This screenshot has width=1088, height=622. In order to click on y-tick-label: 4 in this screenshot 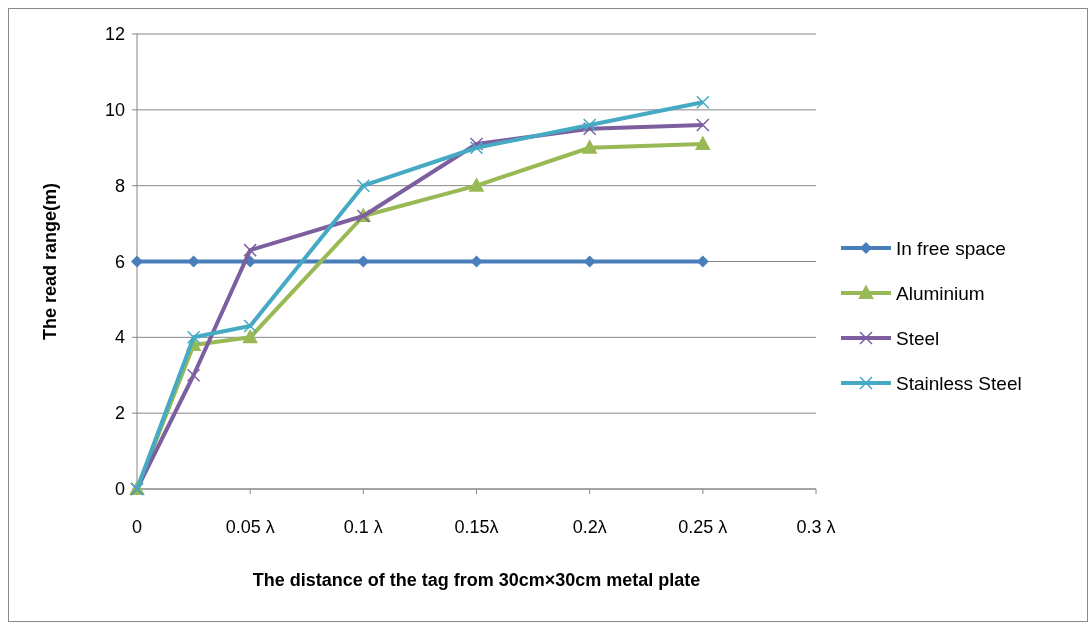, I will do `click(119, 337)`.